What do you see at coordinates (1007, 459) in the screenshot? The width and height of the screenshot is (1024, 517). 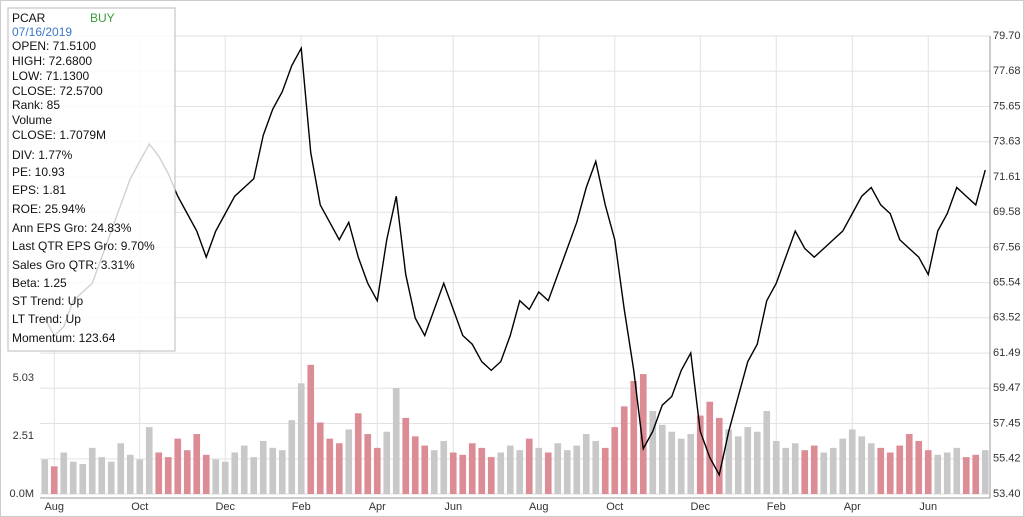 I see `y-tick-label: 55.42` at bounding box center [1007, 459].